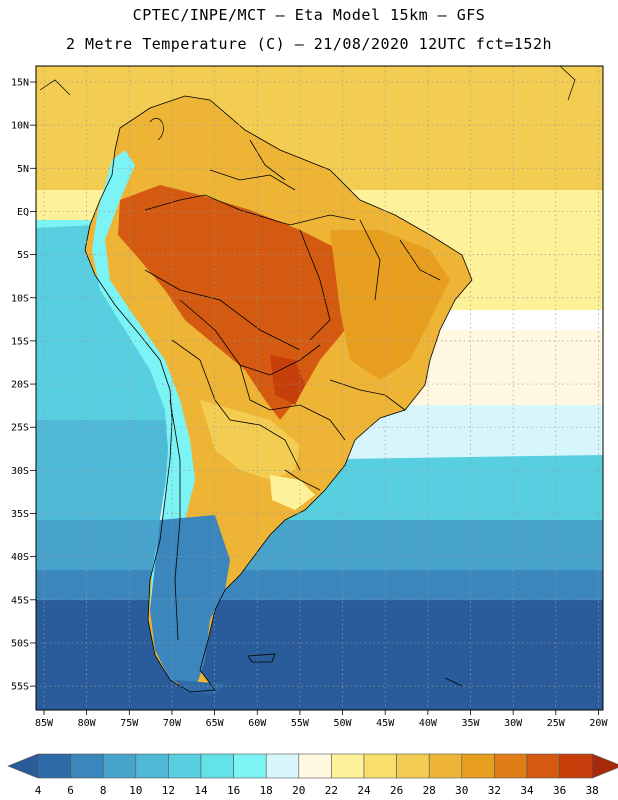 Image resolution: width=618 pixels, height=800 pixels. Describe the element at coordinates (261, 658) in the screenshot. I see `falklands` at that location.